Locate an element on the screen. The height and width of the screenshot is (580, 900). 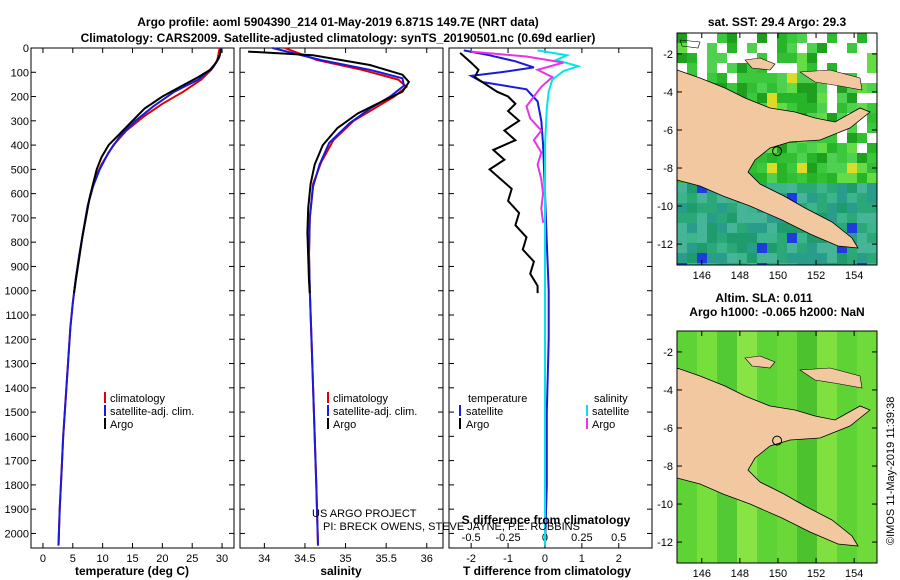
x2-tick-label: 0.25 is located at coordinates (581, 538).